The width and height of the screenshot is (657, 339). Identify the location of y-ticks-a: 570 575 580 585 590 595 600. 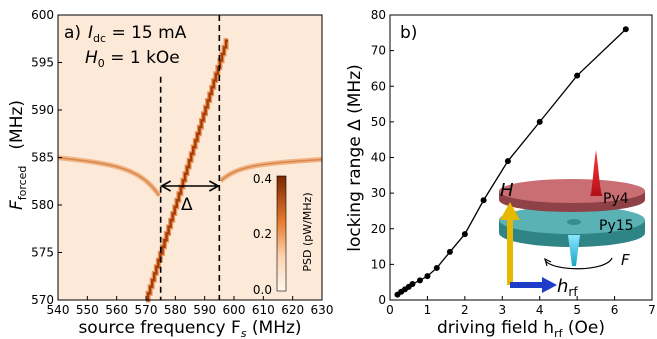
(46, 157).